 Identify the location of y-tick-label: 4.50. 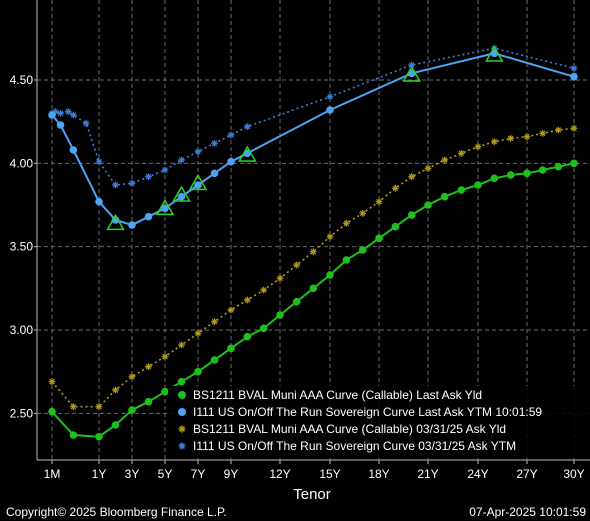
(22, 80).